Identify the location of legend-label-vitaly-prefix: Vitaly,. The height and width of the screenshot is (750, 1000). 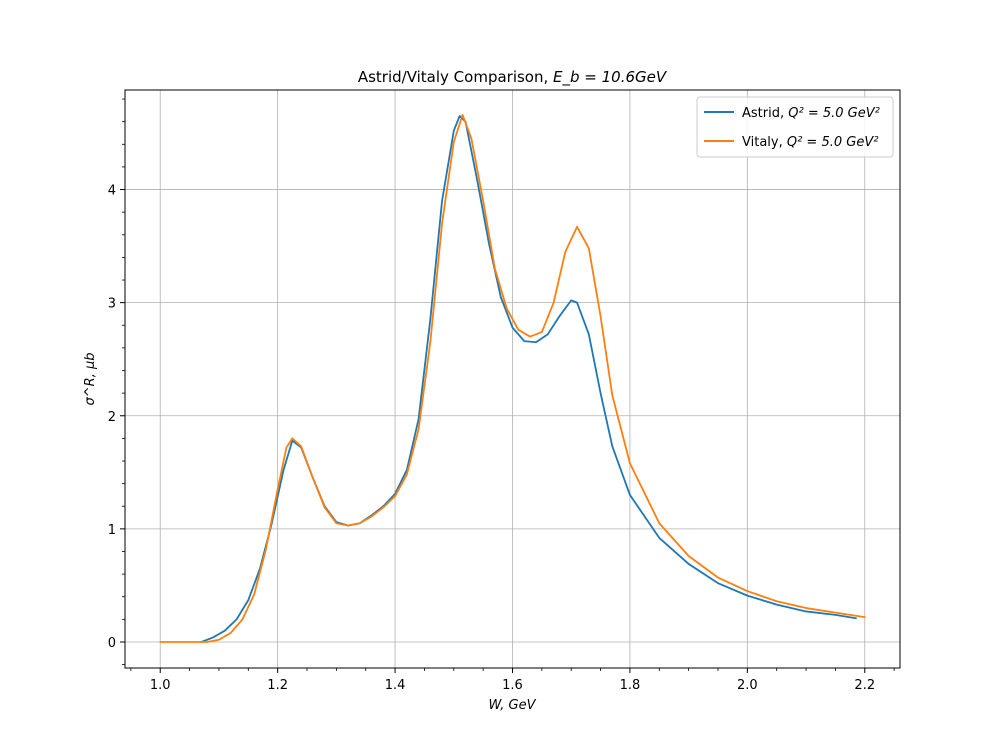
(764, 142).